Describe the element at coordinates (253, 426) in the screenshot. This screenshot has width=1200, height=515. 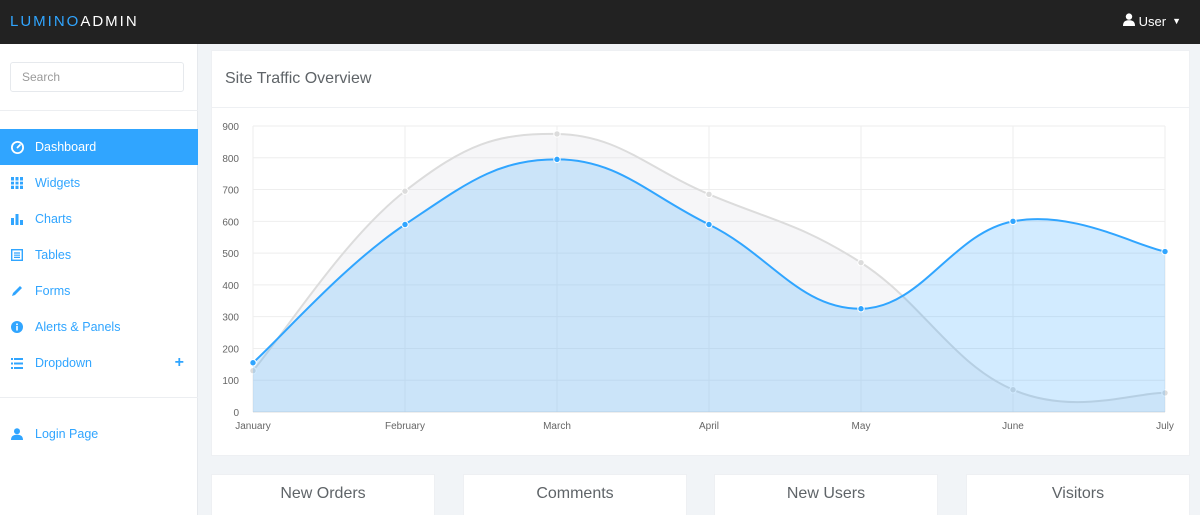
I see `x-tick-label: January` at that location.